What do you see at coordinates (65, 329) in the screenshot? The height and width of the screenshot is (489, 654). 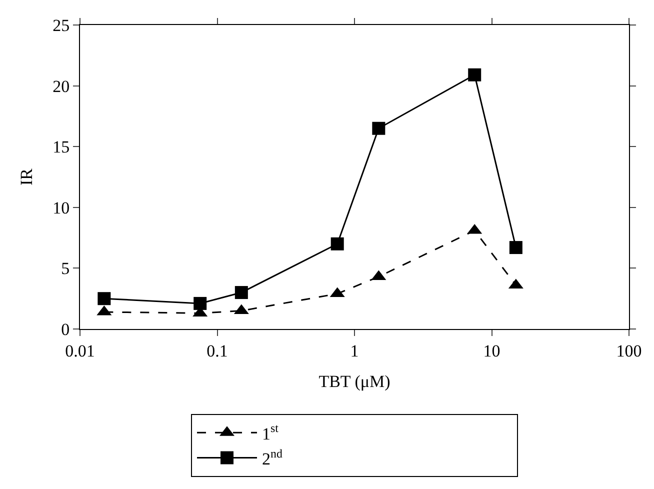 I see `y-tick-label: 0` at bounding box center [65, 329].